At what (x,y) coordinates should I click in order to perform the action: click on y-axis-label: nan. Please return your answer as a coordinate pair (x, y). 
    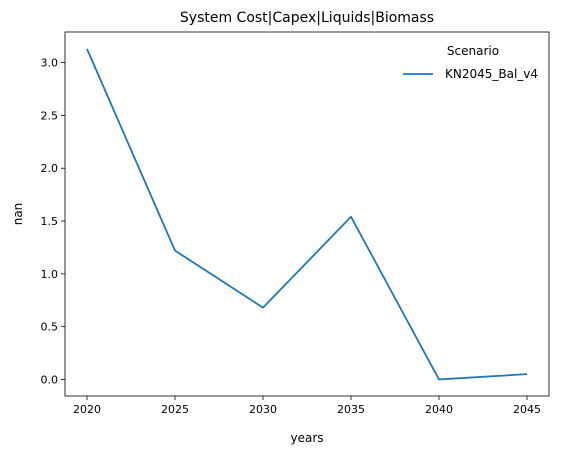
    Looking at the image, I should click on (18, 214).